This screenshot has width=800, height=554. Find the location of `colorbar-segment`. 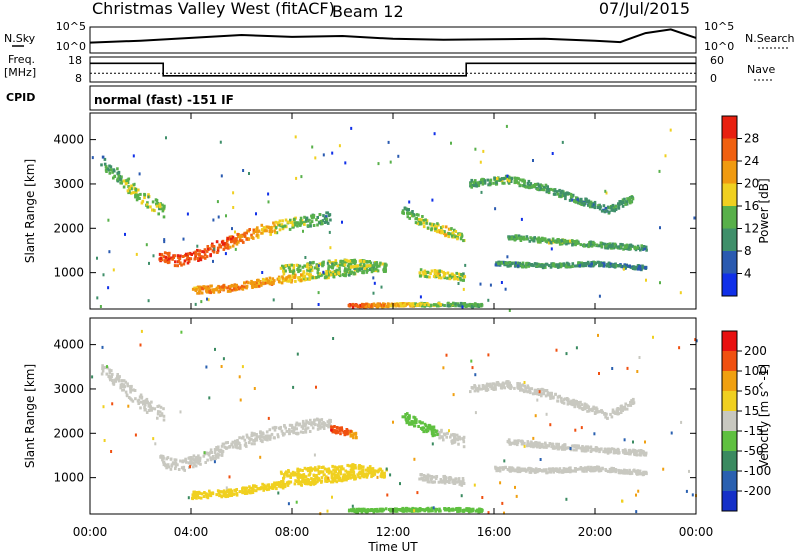

colorbar-segment is located at coordinates (729, 441).